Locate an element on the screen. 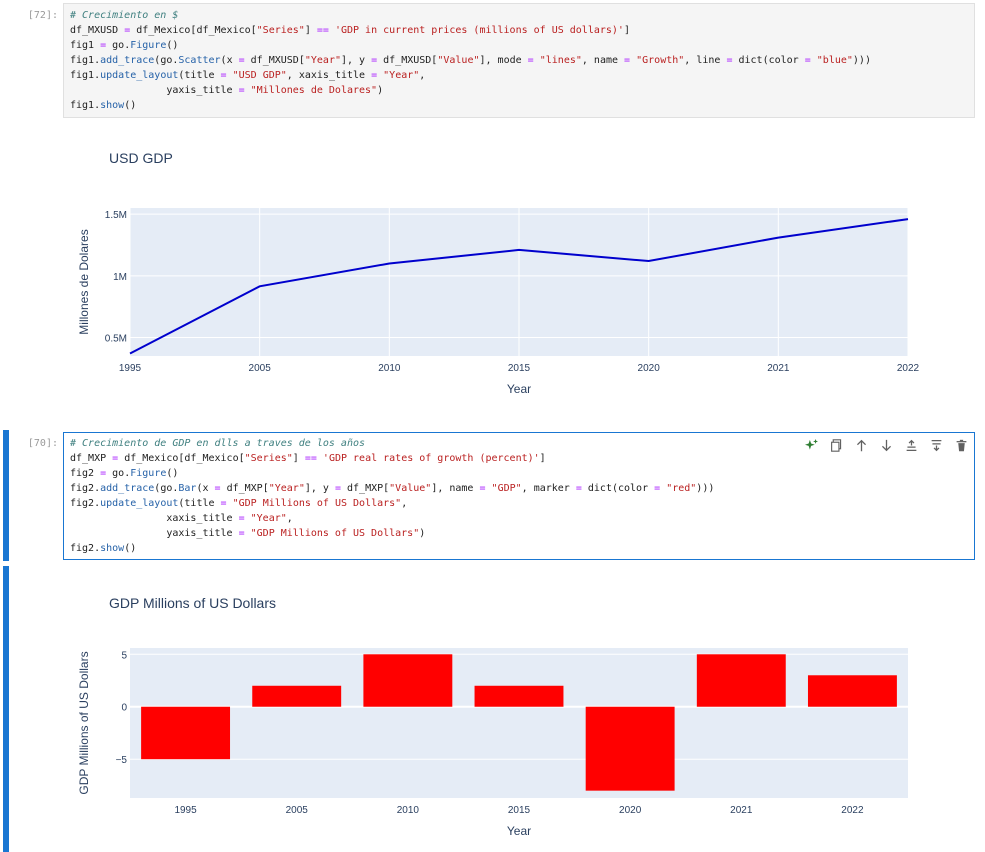 The height and width of the screenshot is (852, 985). code-token: ], name is located at coordinates (455, 488).